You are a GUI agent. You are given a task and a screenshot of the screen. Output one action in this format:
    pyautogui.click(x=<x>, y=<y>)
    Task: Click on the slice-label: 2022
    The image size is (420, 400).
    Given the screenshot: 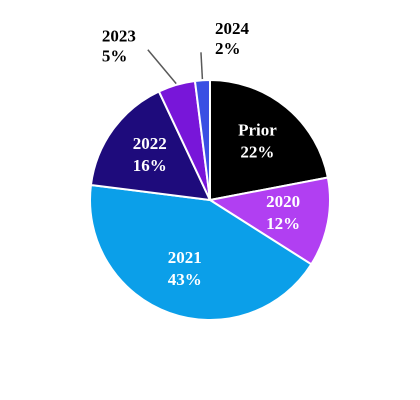 What is the action you would take?
    pyautogui.click(x=150, y=143)
    